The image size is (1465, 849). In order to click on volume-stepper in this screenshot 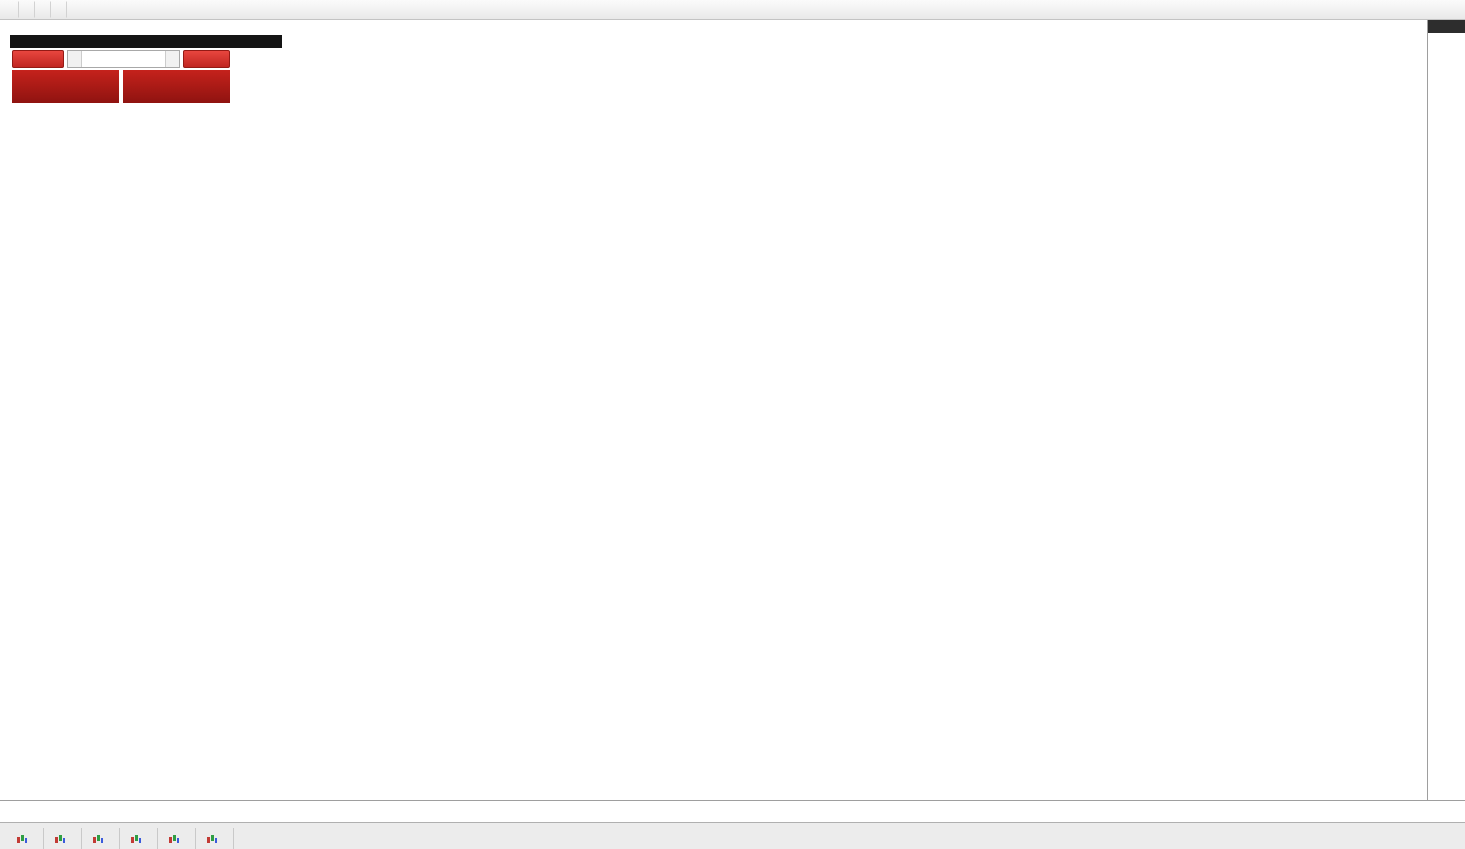, I will do `click(123, 59)`.